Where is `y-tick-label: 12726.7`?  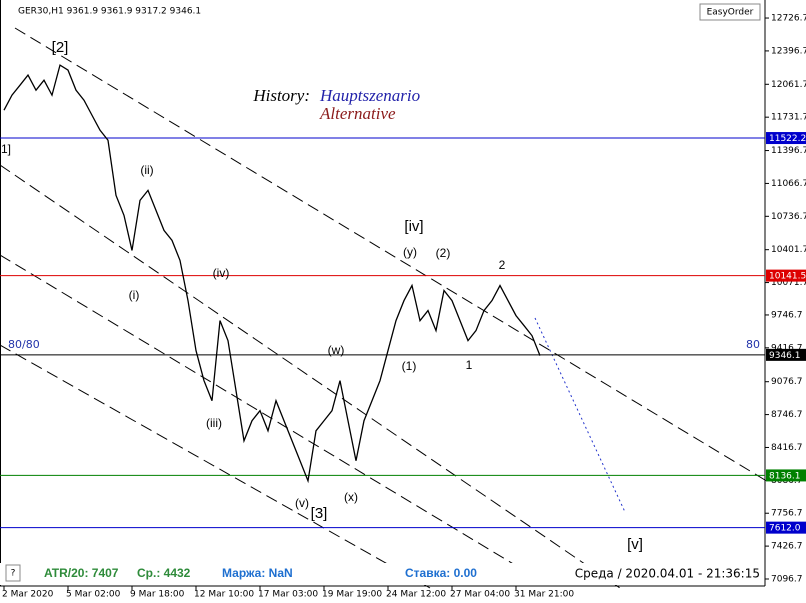 y-tick-label: 12726.7 is located at coordinates (788, 19).